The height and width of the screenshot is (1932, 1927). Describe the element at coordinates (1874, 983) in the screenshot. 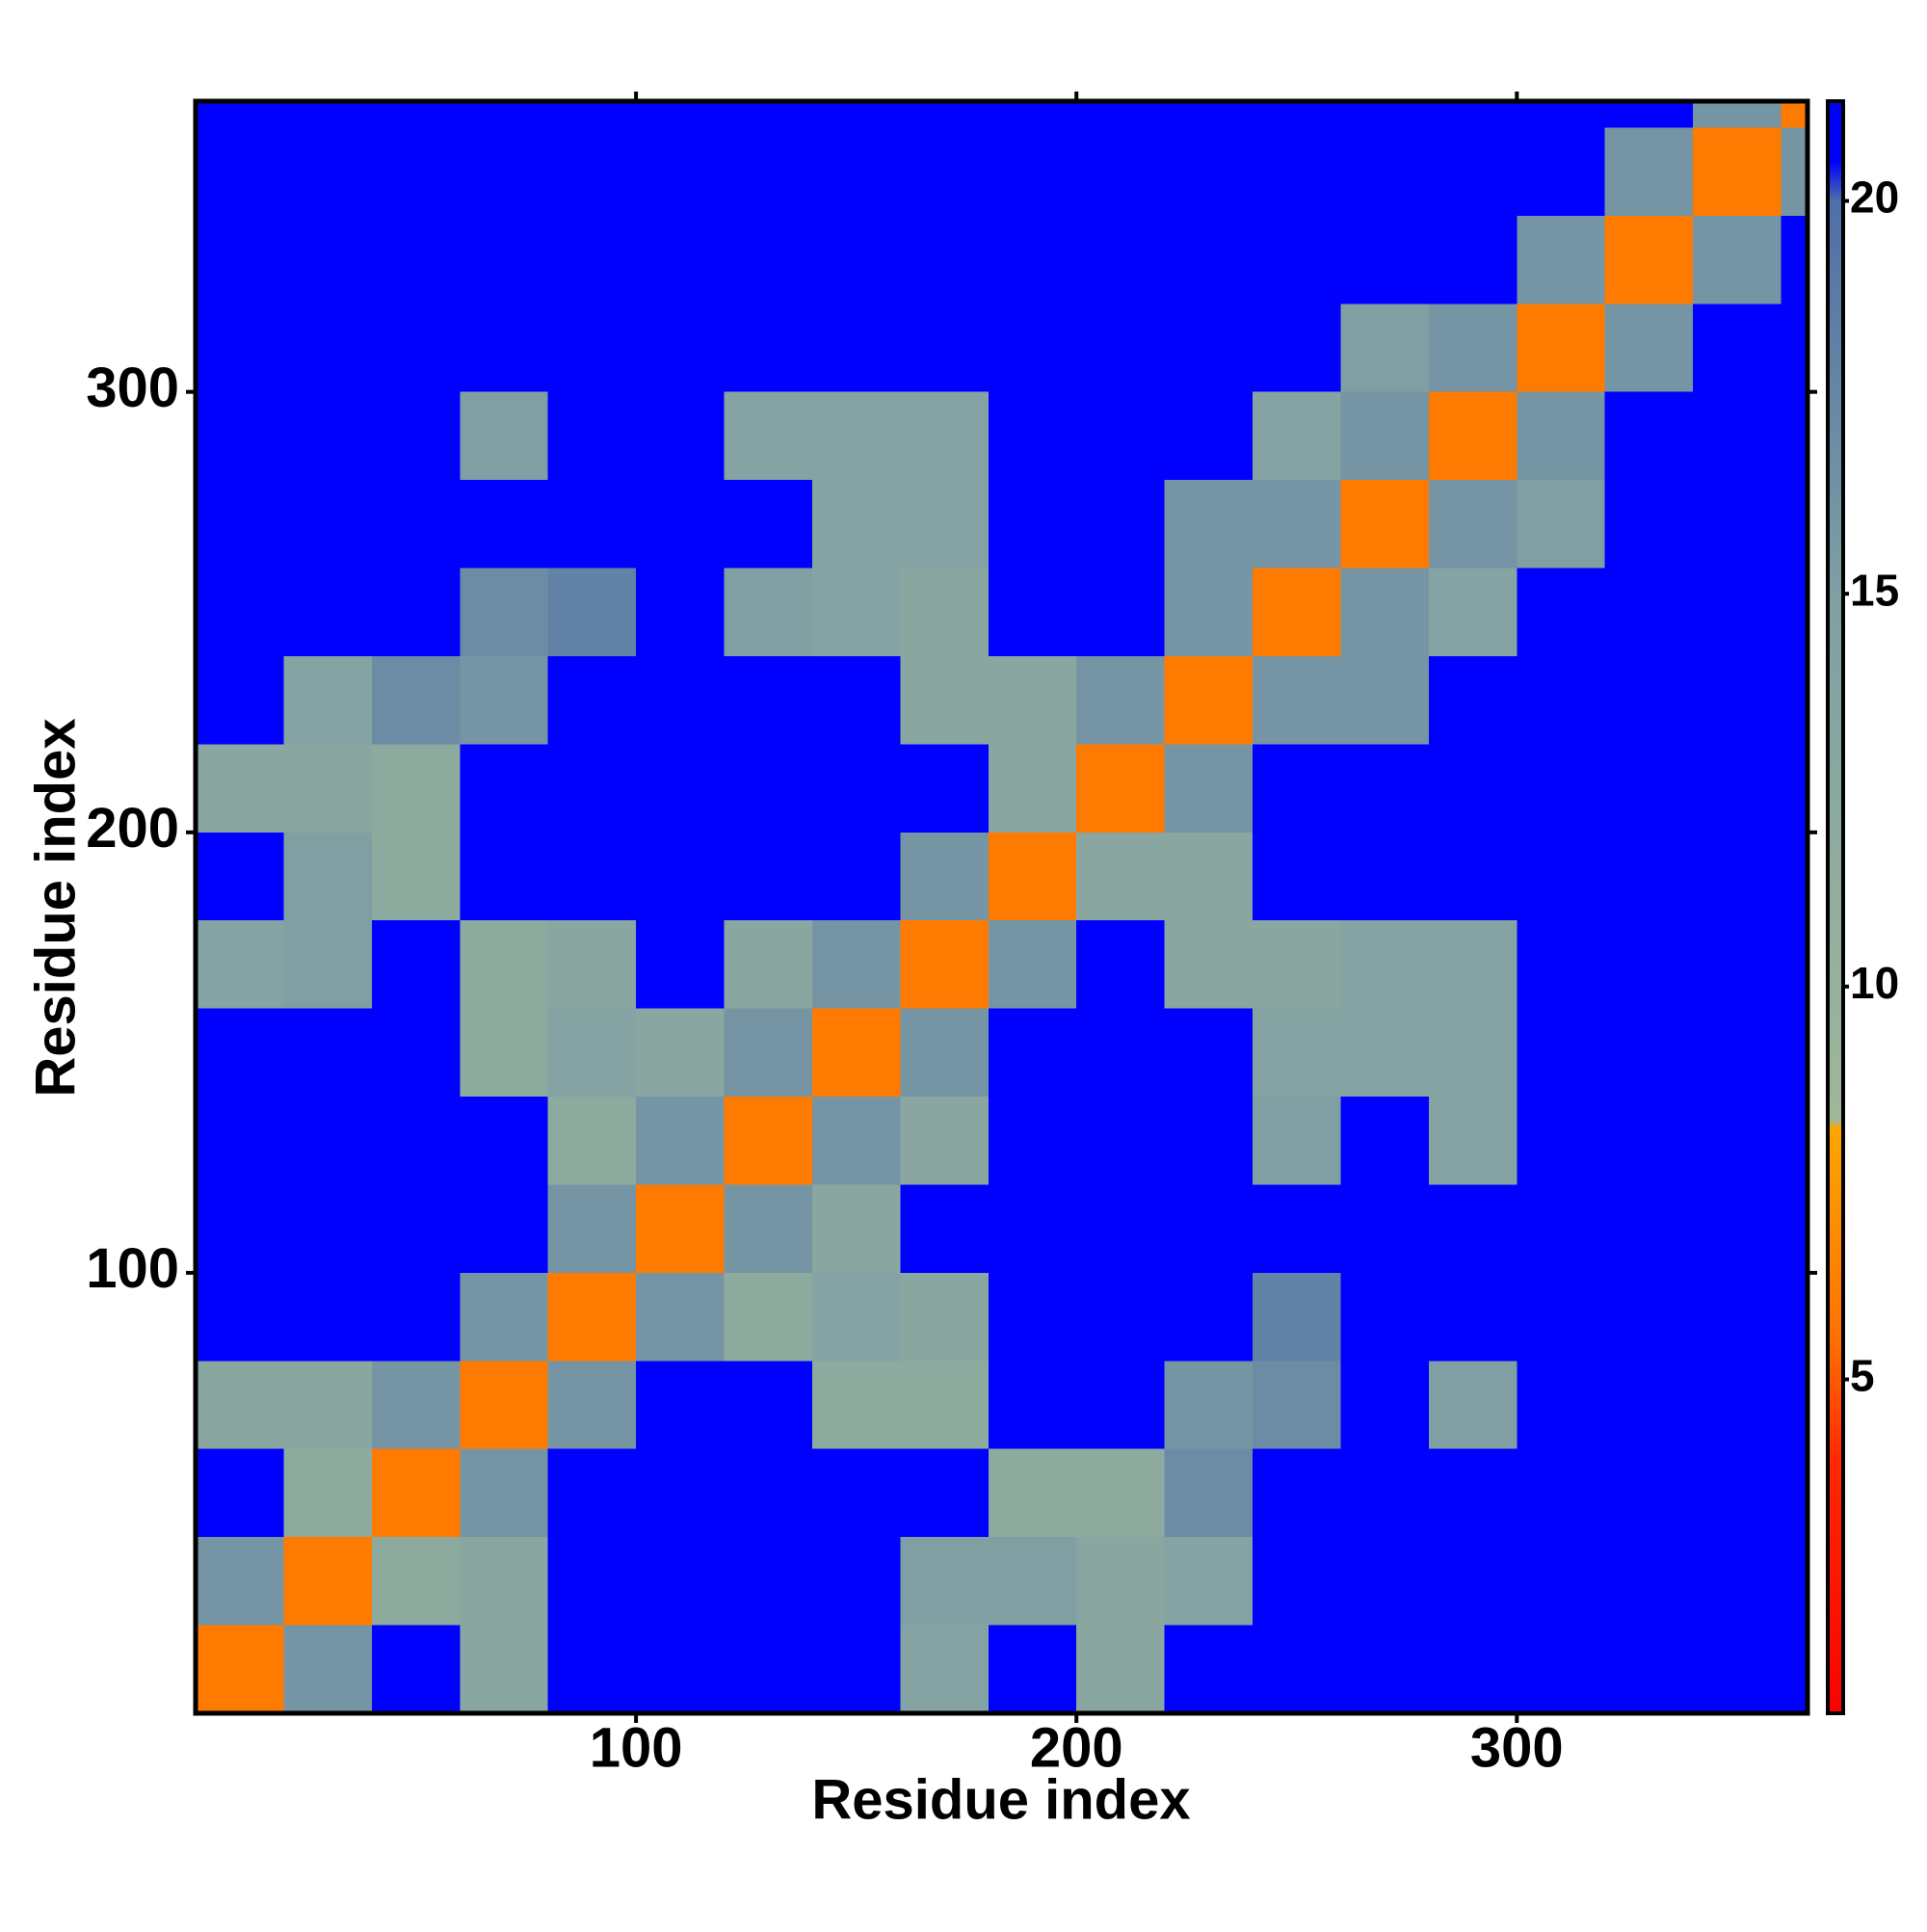

I see `colorbar-tick-label: 10` at that location.